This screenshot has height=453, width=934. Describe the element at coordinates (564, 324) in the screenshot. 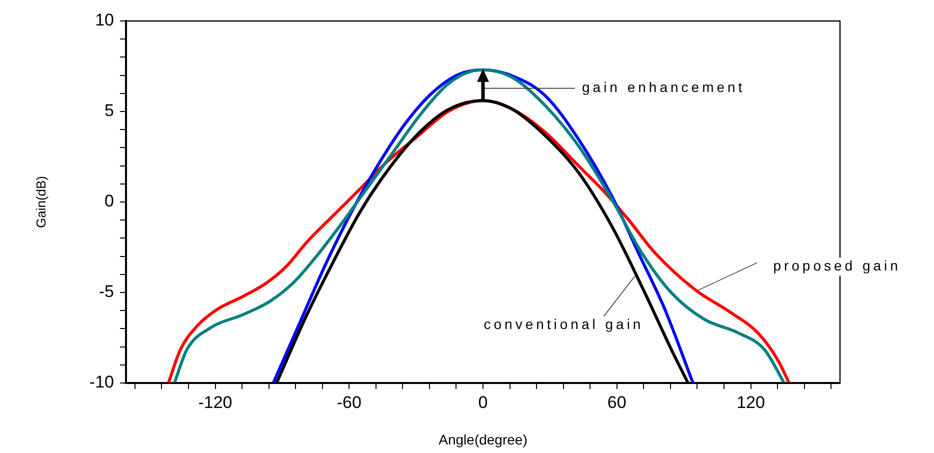

I see `annotation: conventional gain` at that location.